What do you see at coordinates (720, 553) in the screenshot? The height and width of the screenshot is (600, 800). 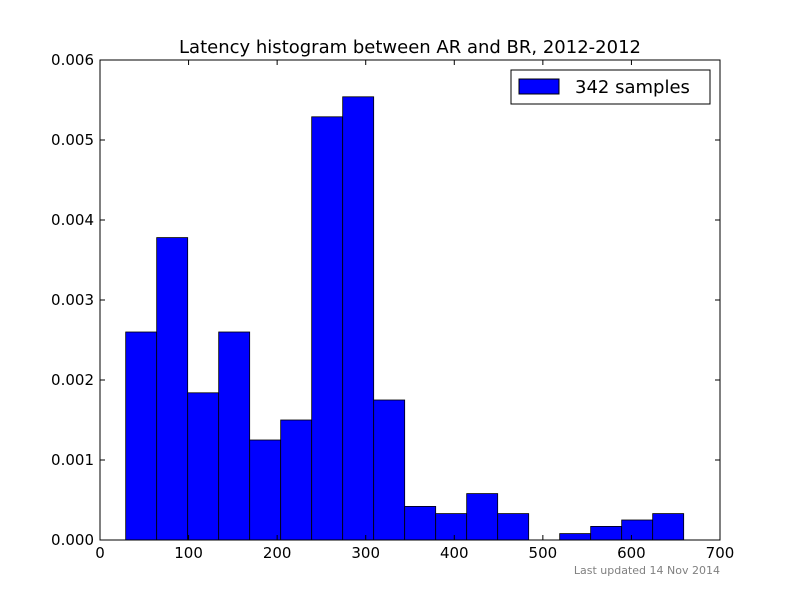 I see `x-tick-label-7: 700` at bounding box center [720, 553].